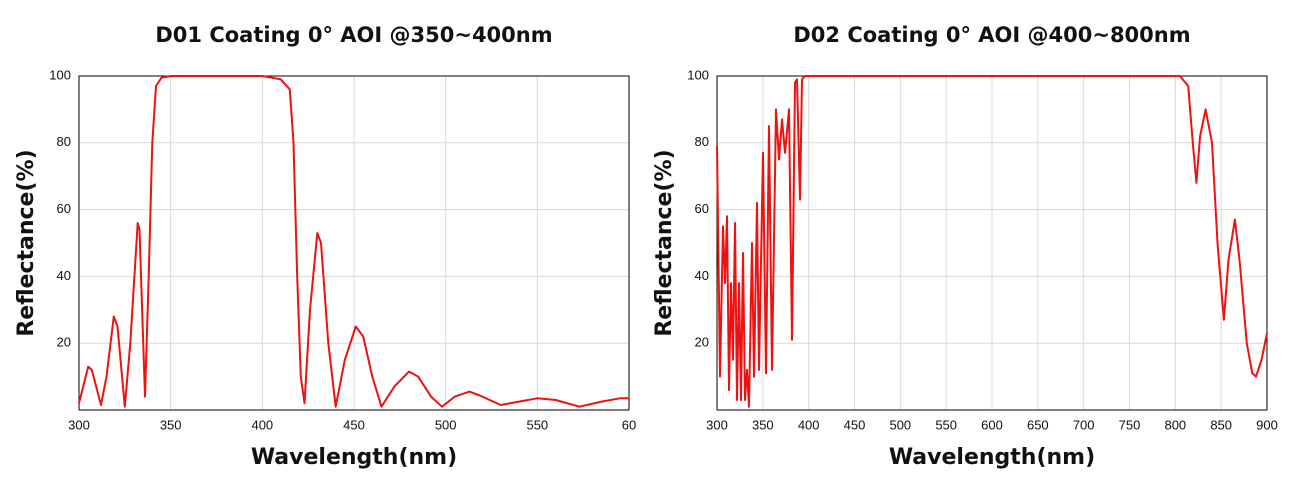 This screenshot has height=488, width=1300. Describe the element at coordinates (353, 35) in the screenshot. I see `chart-title: D01 Coating 0° AOI @350~400nm` at that location.